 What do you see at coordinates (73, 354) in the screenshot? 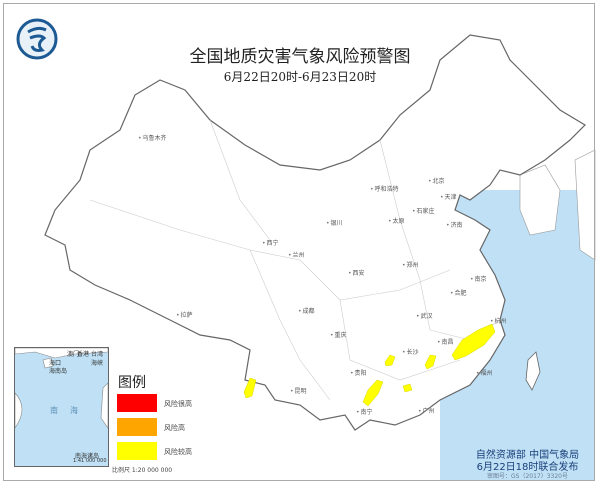
I see `inset-label: 澳门` at bounding box center [73, 354].